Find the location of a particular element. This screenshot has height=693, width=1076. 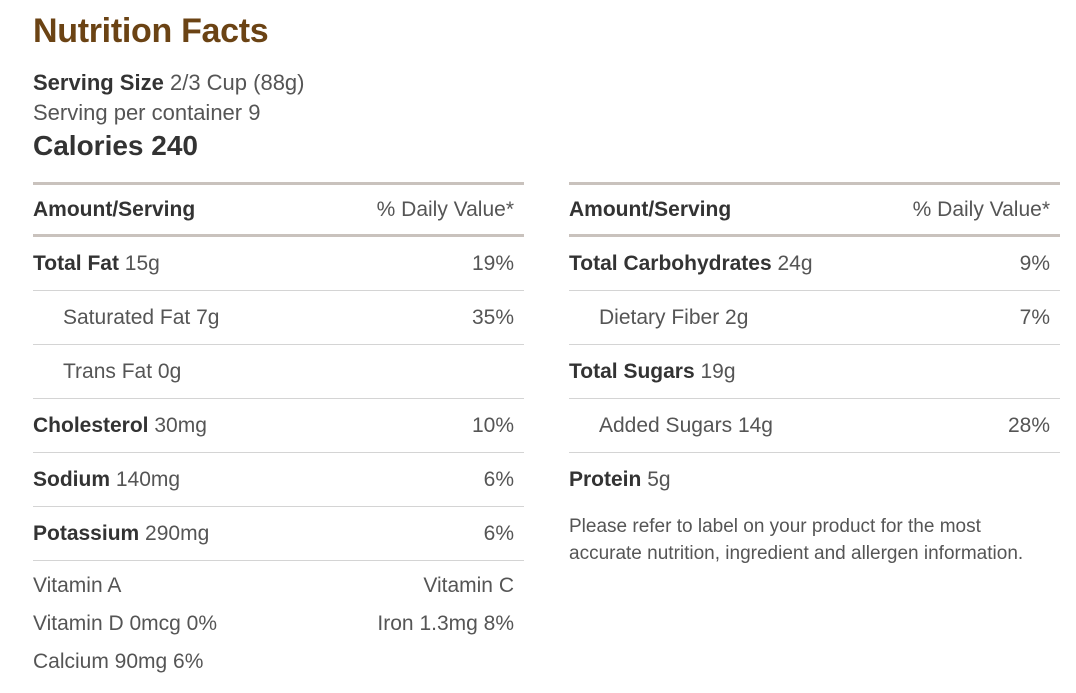

serving-size: Serving Size 2/3 Cup (88g) is located at coordinates (169, 83).